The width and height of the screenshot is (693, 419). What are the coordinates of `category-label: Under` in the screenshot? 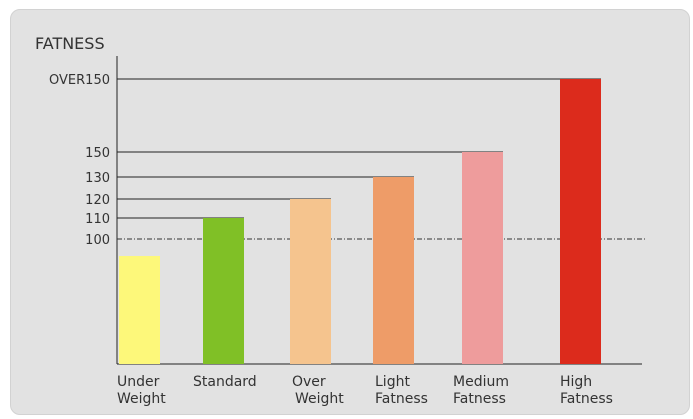 It's located at (138, 382).